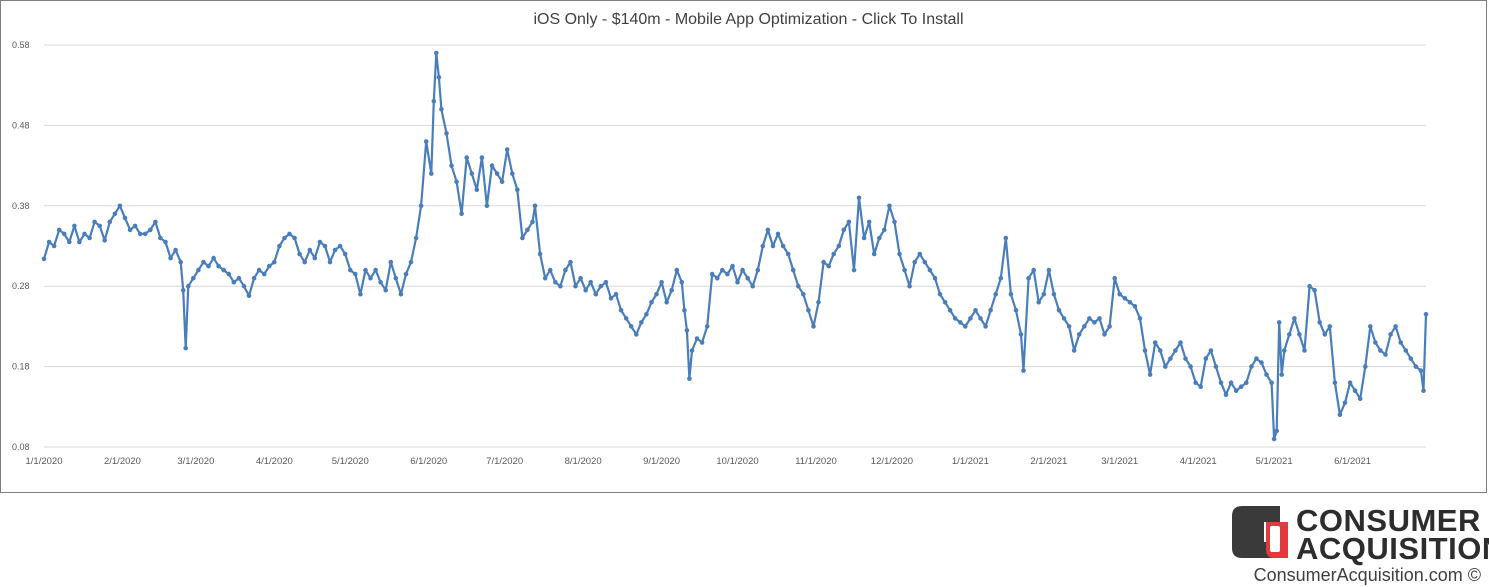 This screenshot has height=587, width=1489. Describe the element at coordinates (21, 45) in the screenshot. I see `y-tick-label: 0.58` at that location.